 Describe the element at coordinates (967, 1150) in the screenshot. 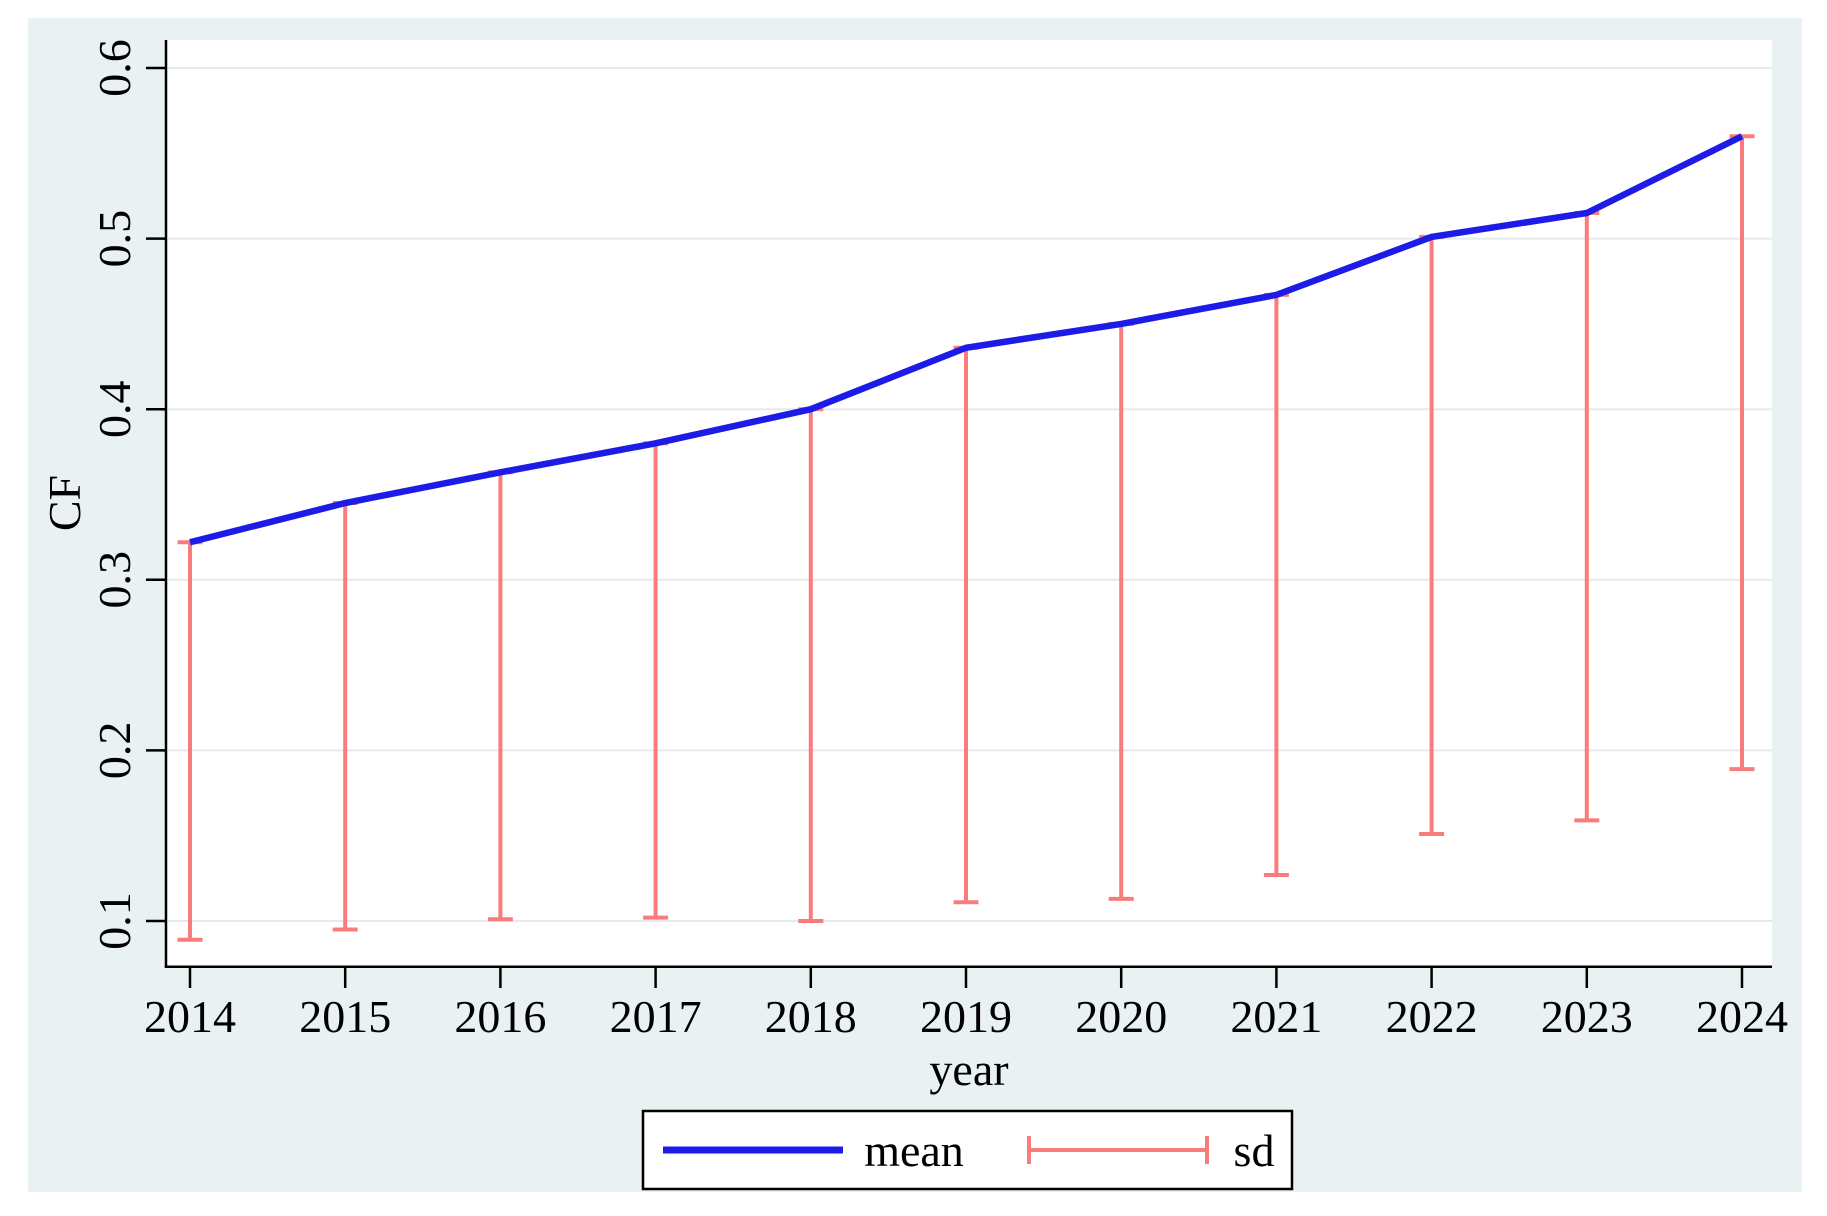

I see `legend: mean sd` at that location.